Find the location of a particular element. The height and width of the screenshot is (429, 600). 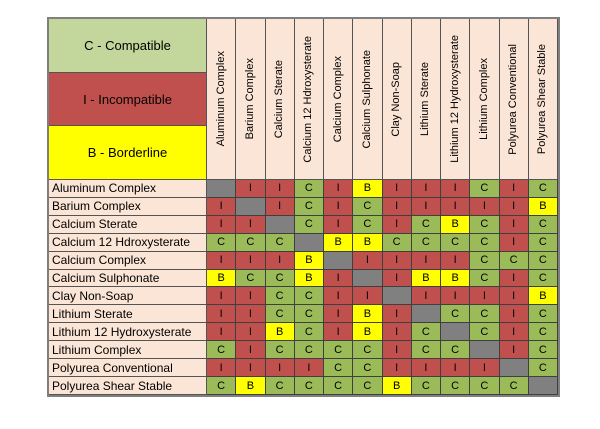

column-header: Polyurea Conventional is located at coordinates (514, 99).